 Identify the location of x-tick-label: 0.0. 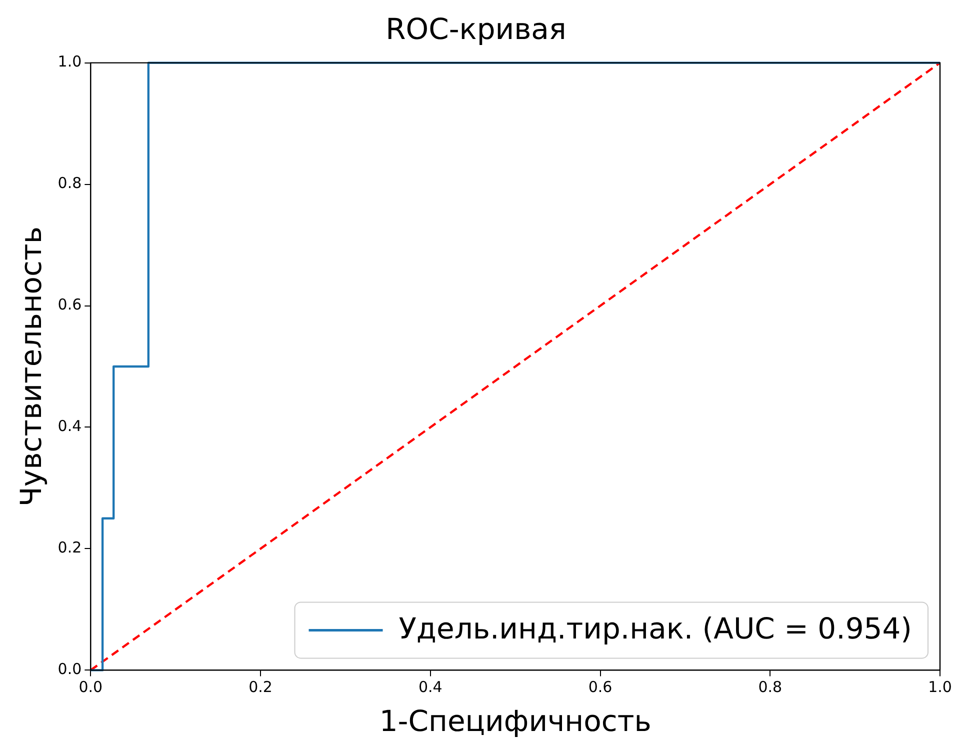
(90, 687).